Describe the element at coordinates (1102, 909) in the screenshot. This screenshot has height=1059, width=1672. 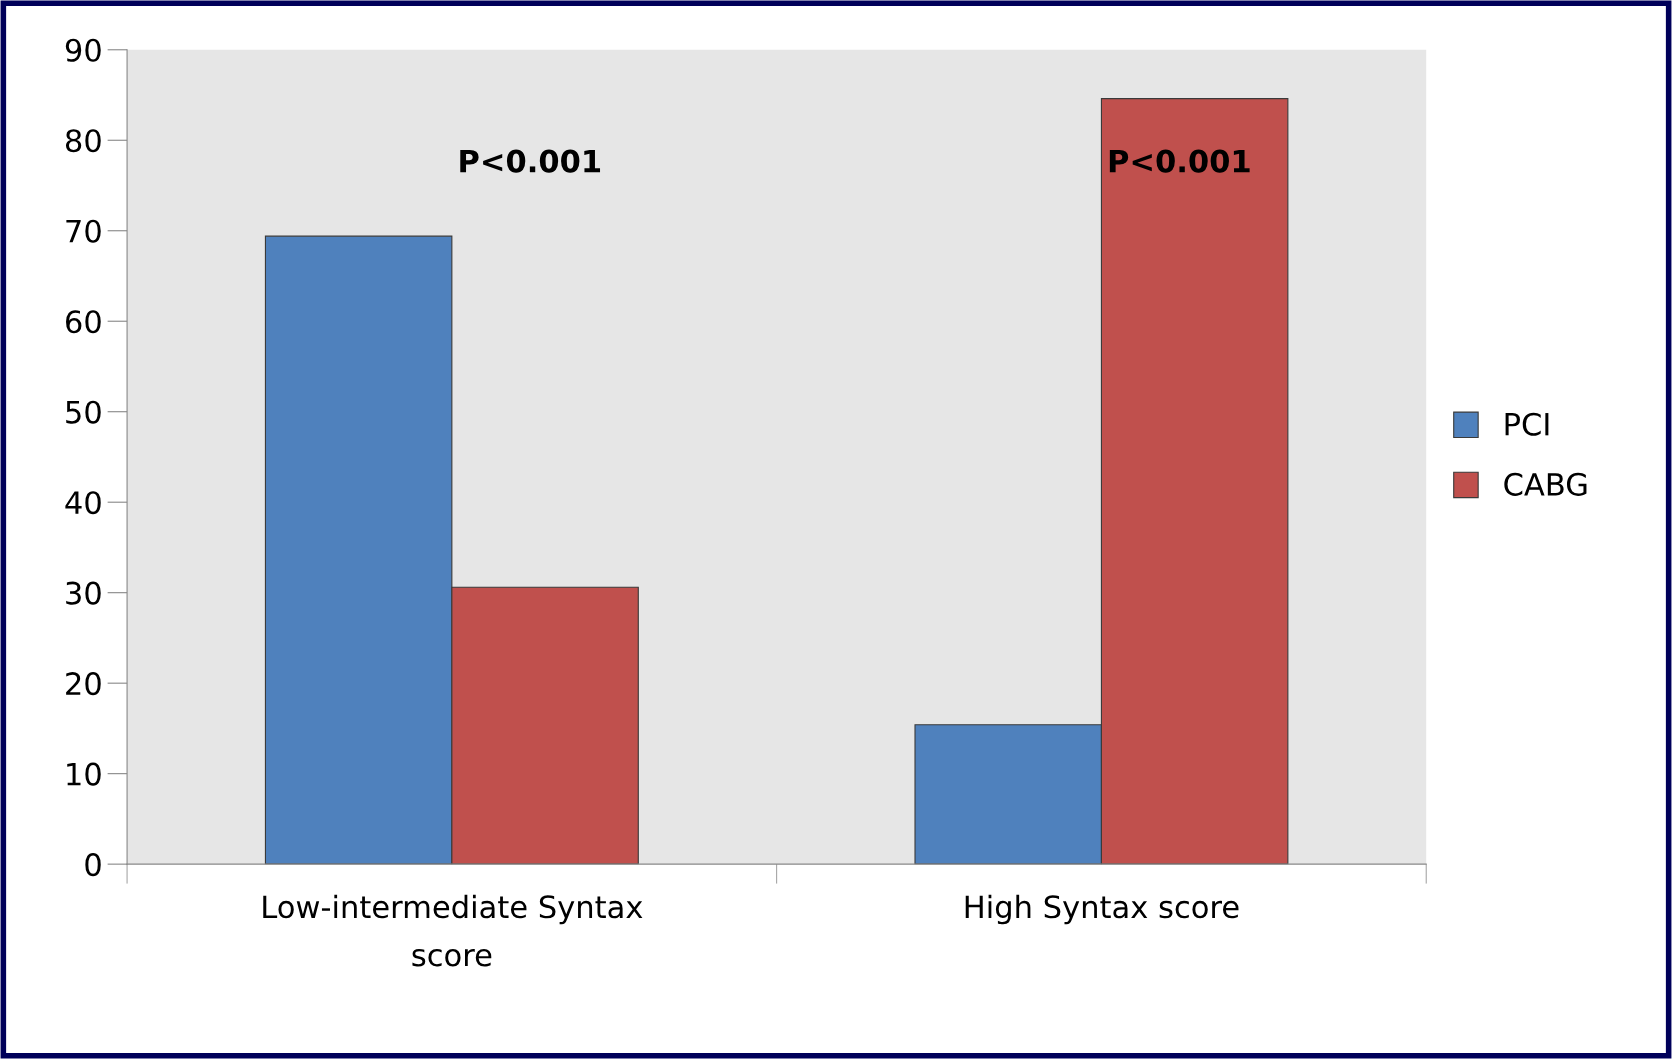
I see `x-tick-label: High Syntax score` at that location.